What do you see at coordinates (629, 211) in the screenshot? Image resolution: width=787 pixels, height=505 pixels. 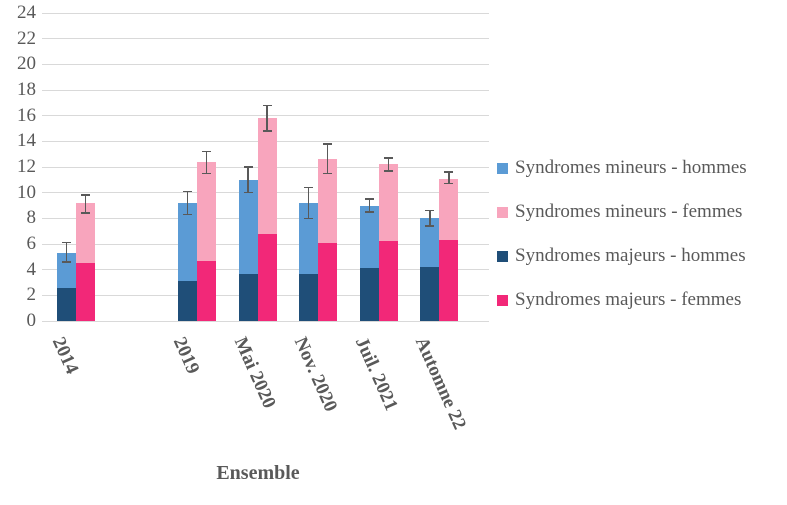 I see `legend-label: Syndromes mineurs - femmes` at bounding box center [629, 211].